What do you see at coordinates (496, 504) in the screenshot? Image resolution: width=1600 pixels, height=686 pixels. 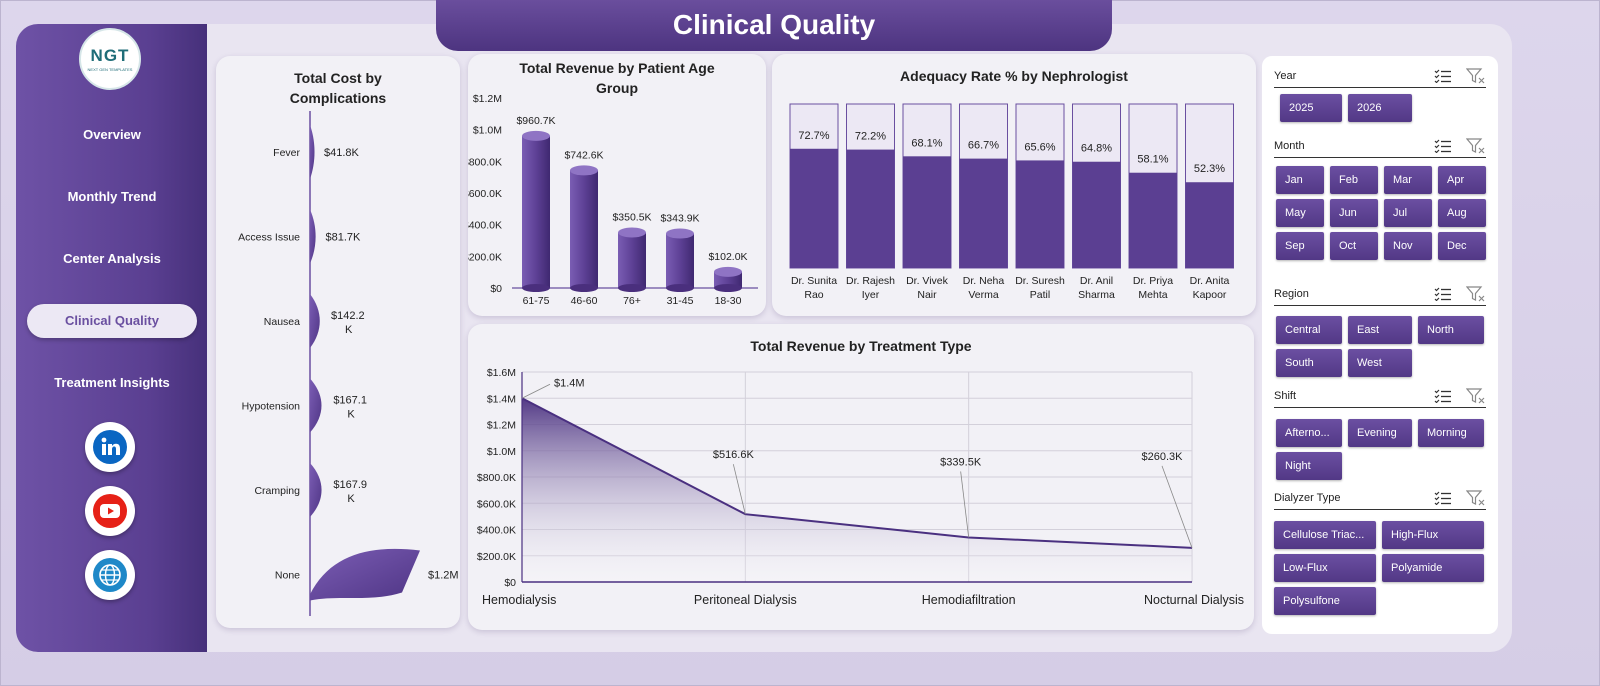 I see `y-tick-label: $600.0K` at bounding box center [496, 504].